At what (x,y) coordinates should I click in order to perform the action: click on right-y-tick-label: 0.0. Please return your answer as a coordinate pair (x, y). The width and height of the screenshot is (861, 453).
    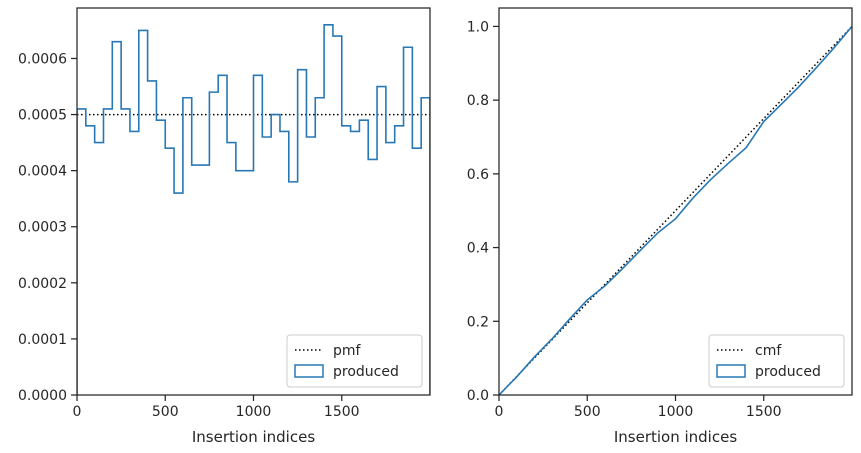
    Looking at the image, I should click on (478, 396).